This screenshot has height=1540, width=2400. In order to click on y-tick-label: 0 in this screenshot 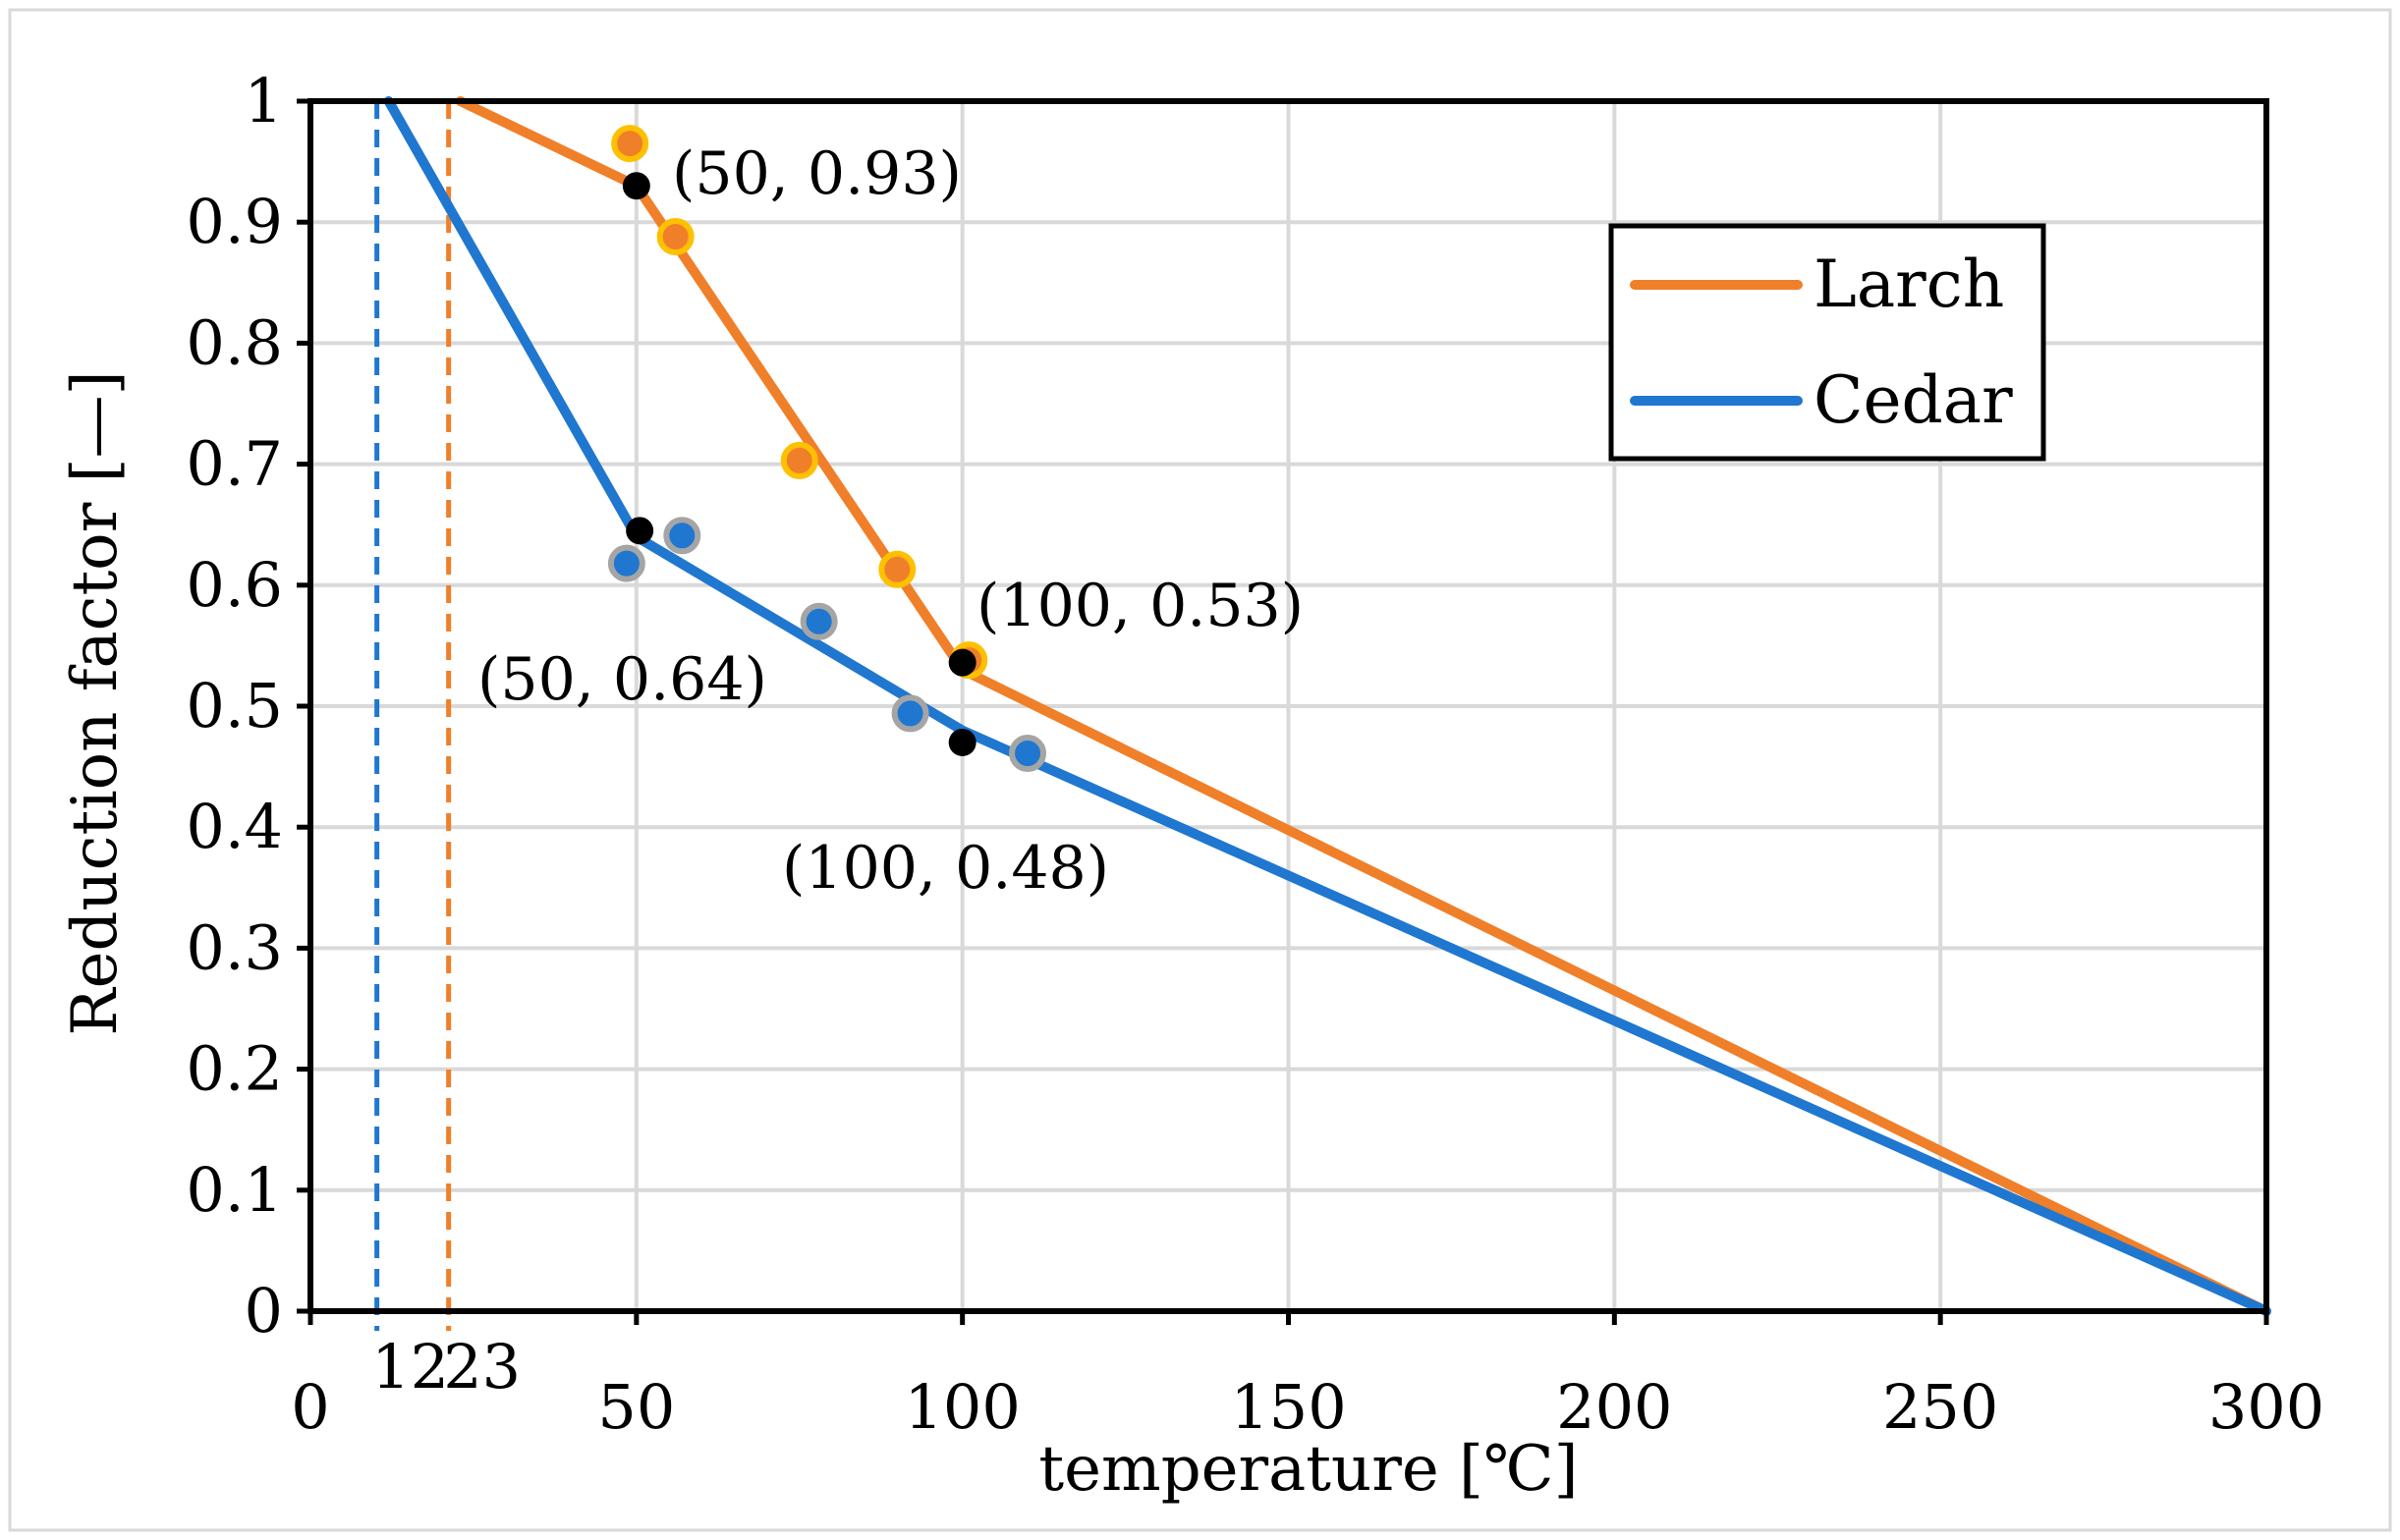, I will do `click(264, 1311)`.